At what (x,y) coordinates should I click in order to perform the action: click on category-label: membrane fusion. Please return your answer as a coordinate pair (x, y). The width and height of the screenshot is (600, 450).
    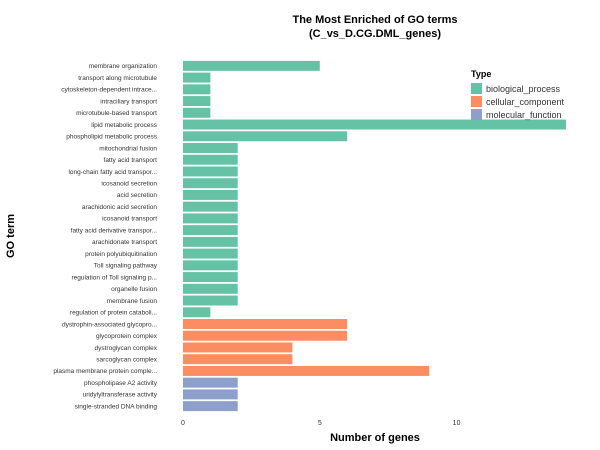
    Looking at the image, I should click on (132, 301).